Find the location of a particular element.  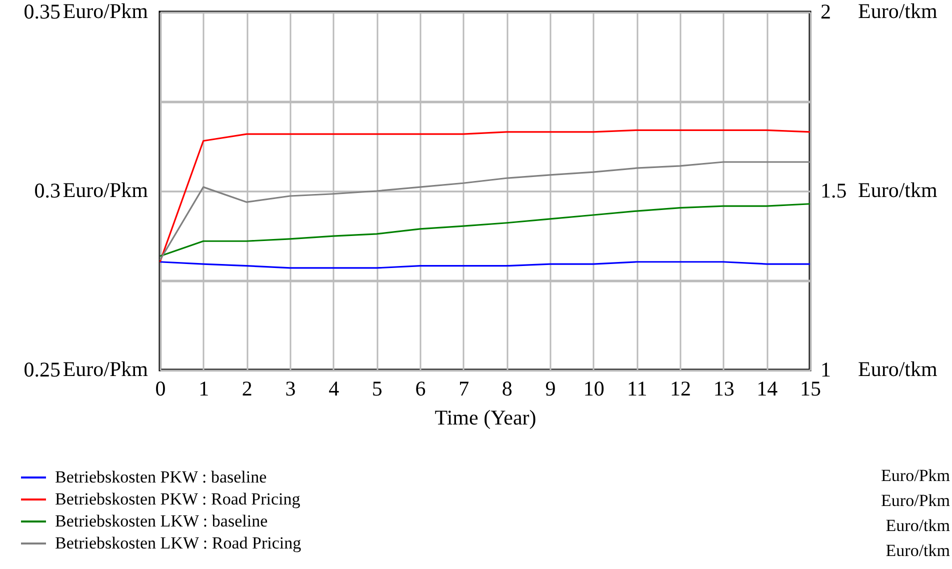

x-tick-label: 8 is located at coordinates (507, 388).